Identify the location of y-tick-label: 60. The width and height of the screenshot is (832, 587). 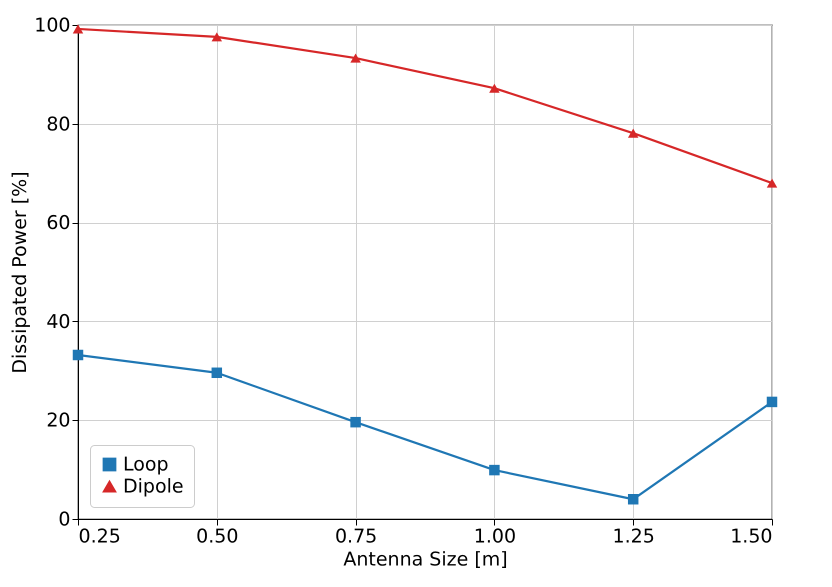
(58, 223).